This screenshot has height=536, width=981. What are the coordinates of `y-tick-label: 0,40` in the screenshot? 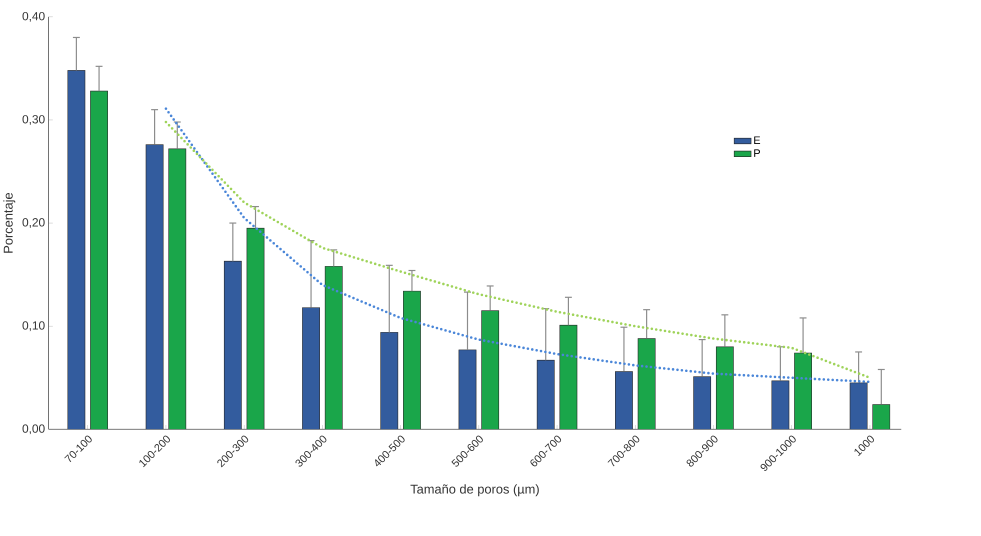 It's located at (33, 17).